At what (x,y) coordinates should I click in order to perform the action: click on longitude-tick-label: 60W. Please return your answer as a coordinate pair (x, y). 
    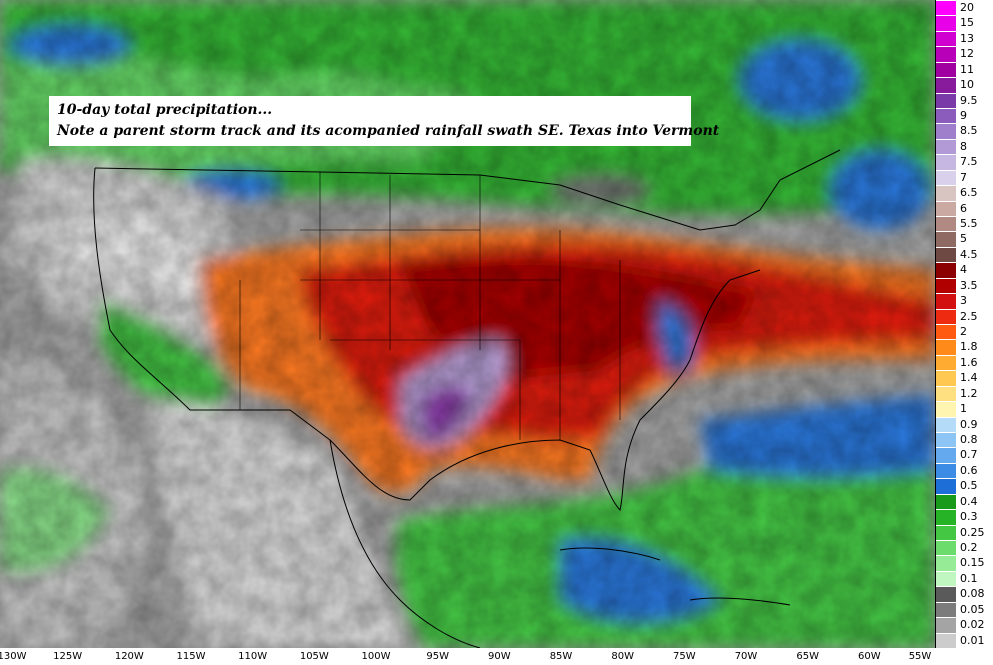
    Looking at the image, I should click on (869, 656).